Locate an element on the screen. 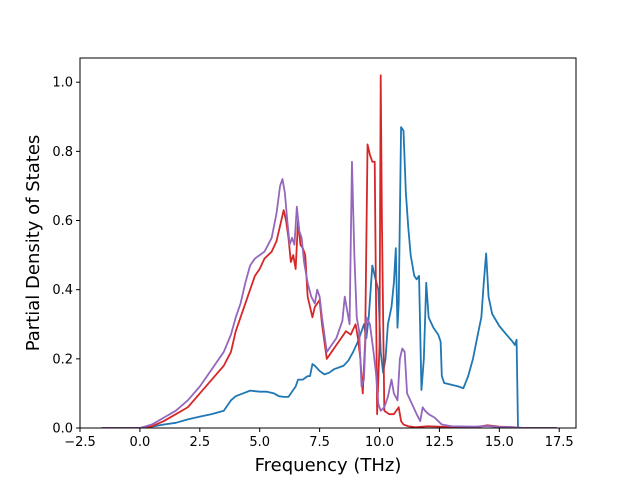 The image size is (640, 480). y-tick-label: 1.0 is located at coordinates (62, 83).